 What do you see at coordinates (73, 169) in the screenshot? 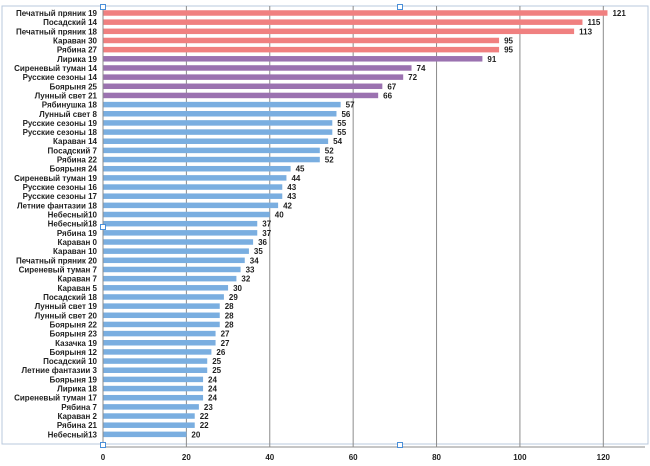
I see `category-label: Боярыня 24` at bounding box center [73, 169].